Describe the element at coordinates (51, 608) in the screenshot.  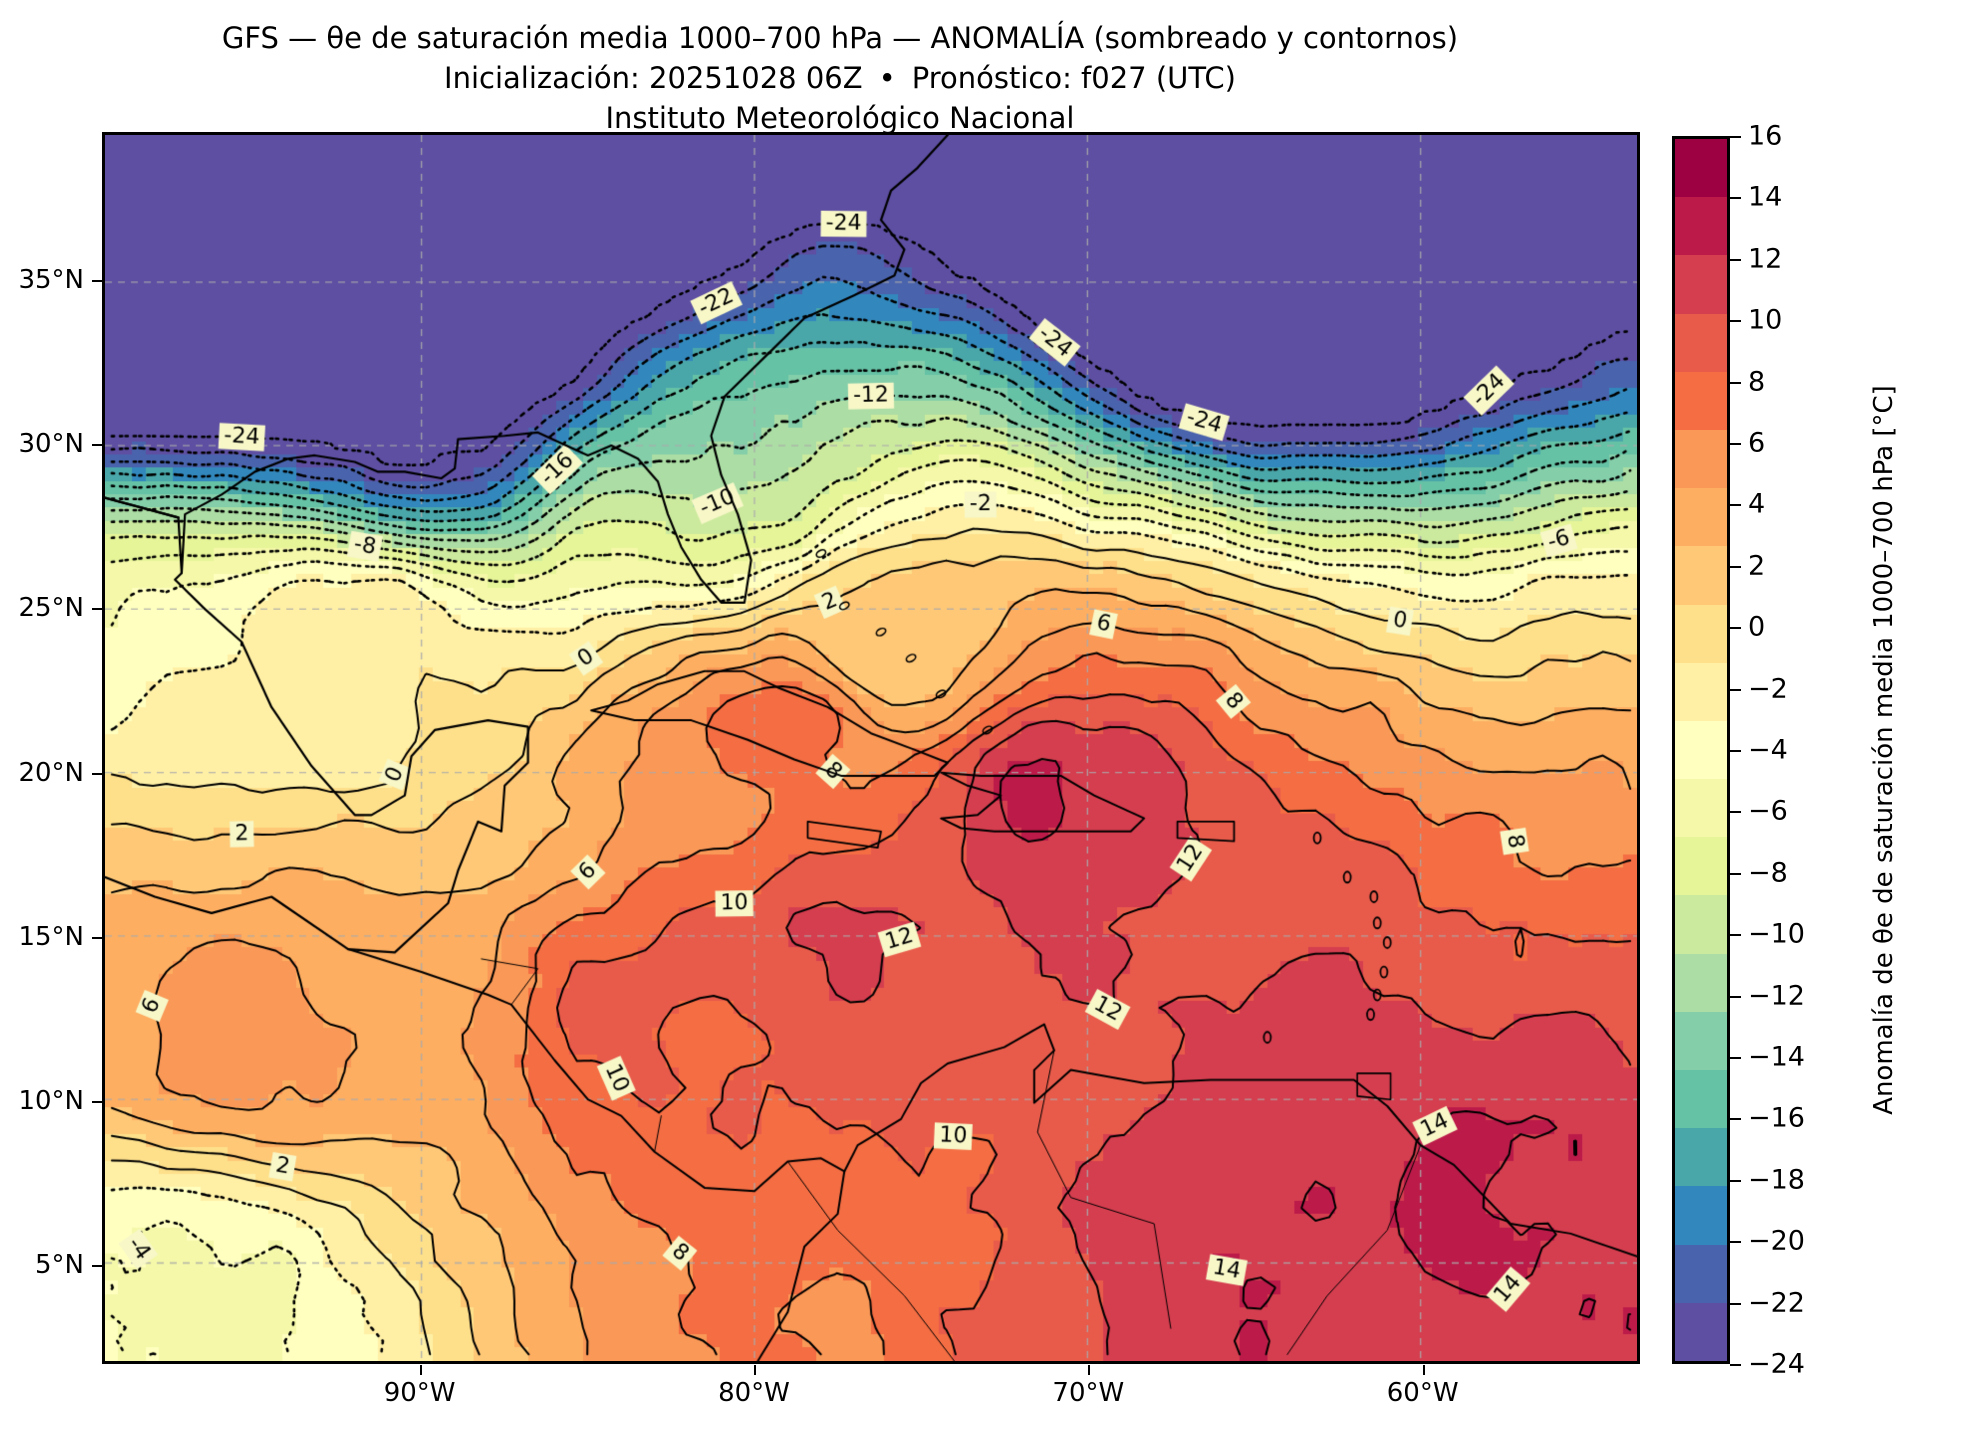
I see `y-tick-label: 25°N` at that location.